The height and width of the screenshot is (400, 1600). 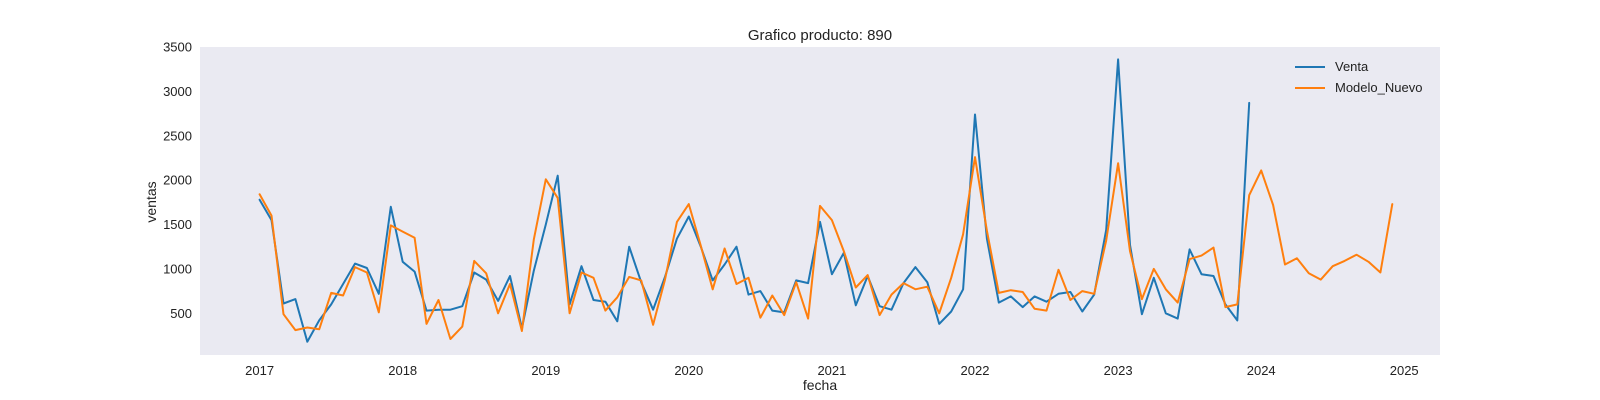 I want to click on x-tick-label: 2025, so click(x=1404, y=370).